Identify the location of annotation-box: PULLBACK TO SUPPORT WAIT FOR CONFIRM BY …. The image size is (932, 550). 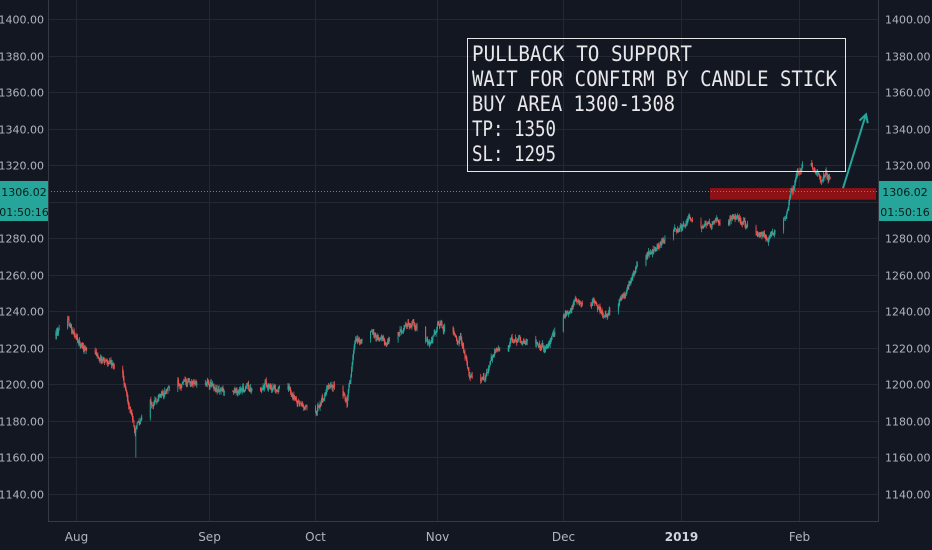
(656, 105).